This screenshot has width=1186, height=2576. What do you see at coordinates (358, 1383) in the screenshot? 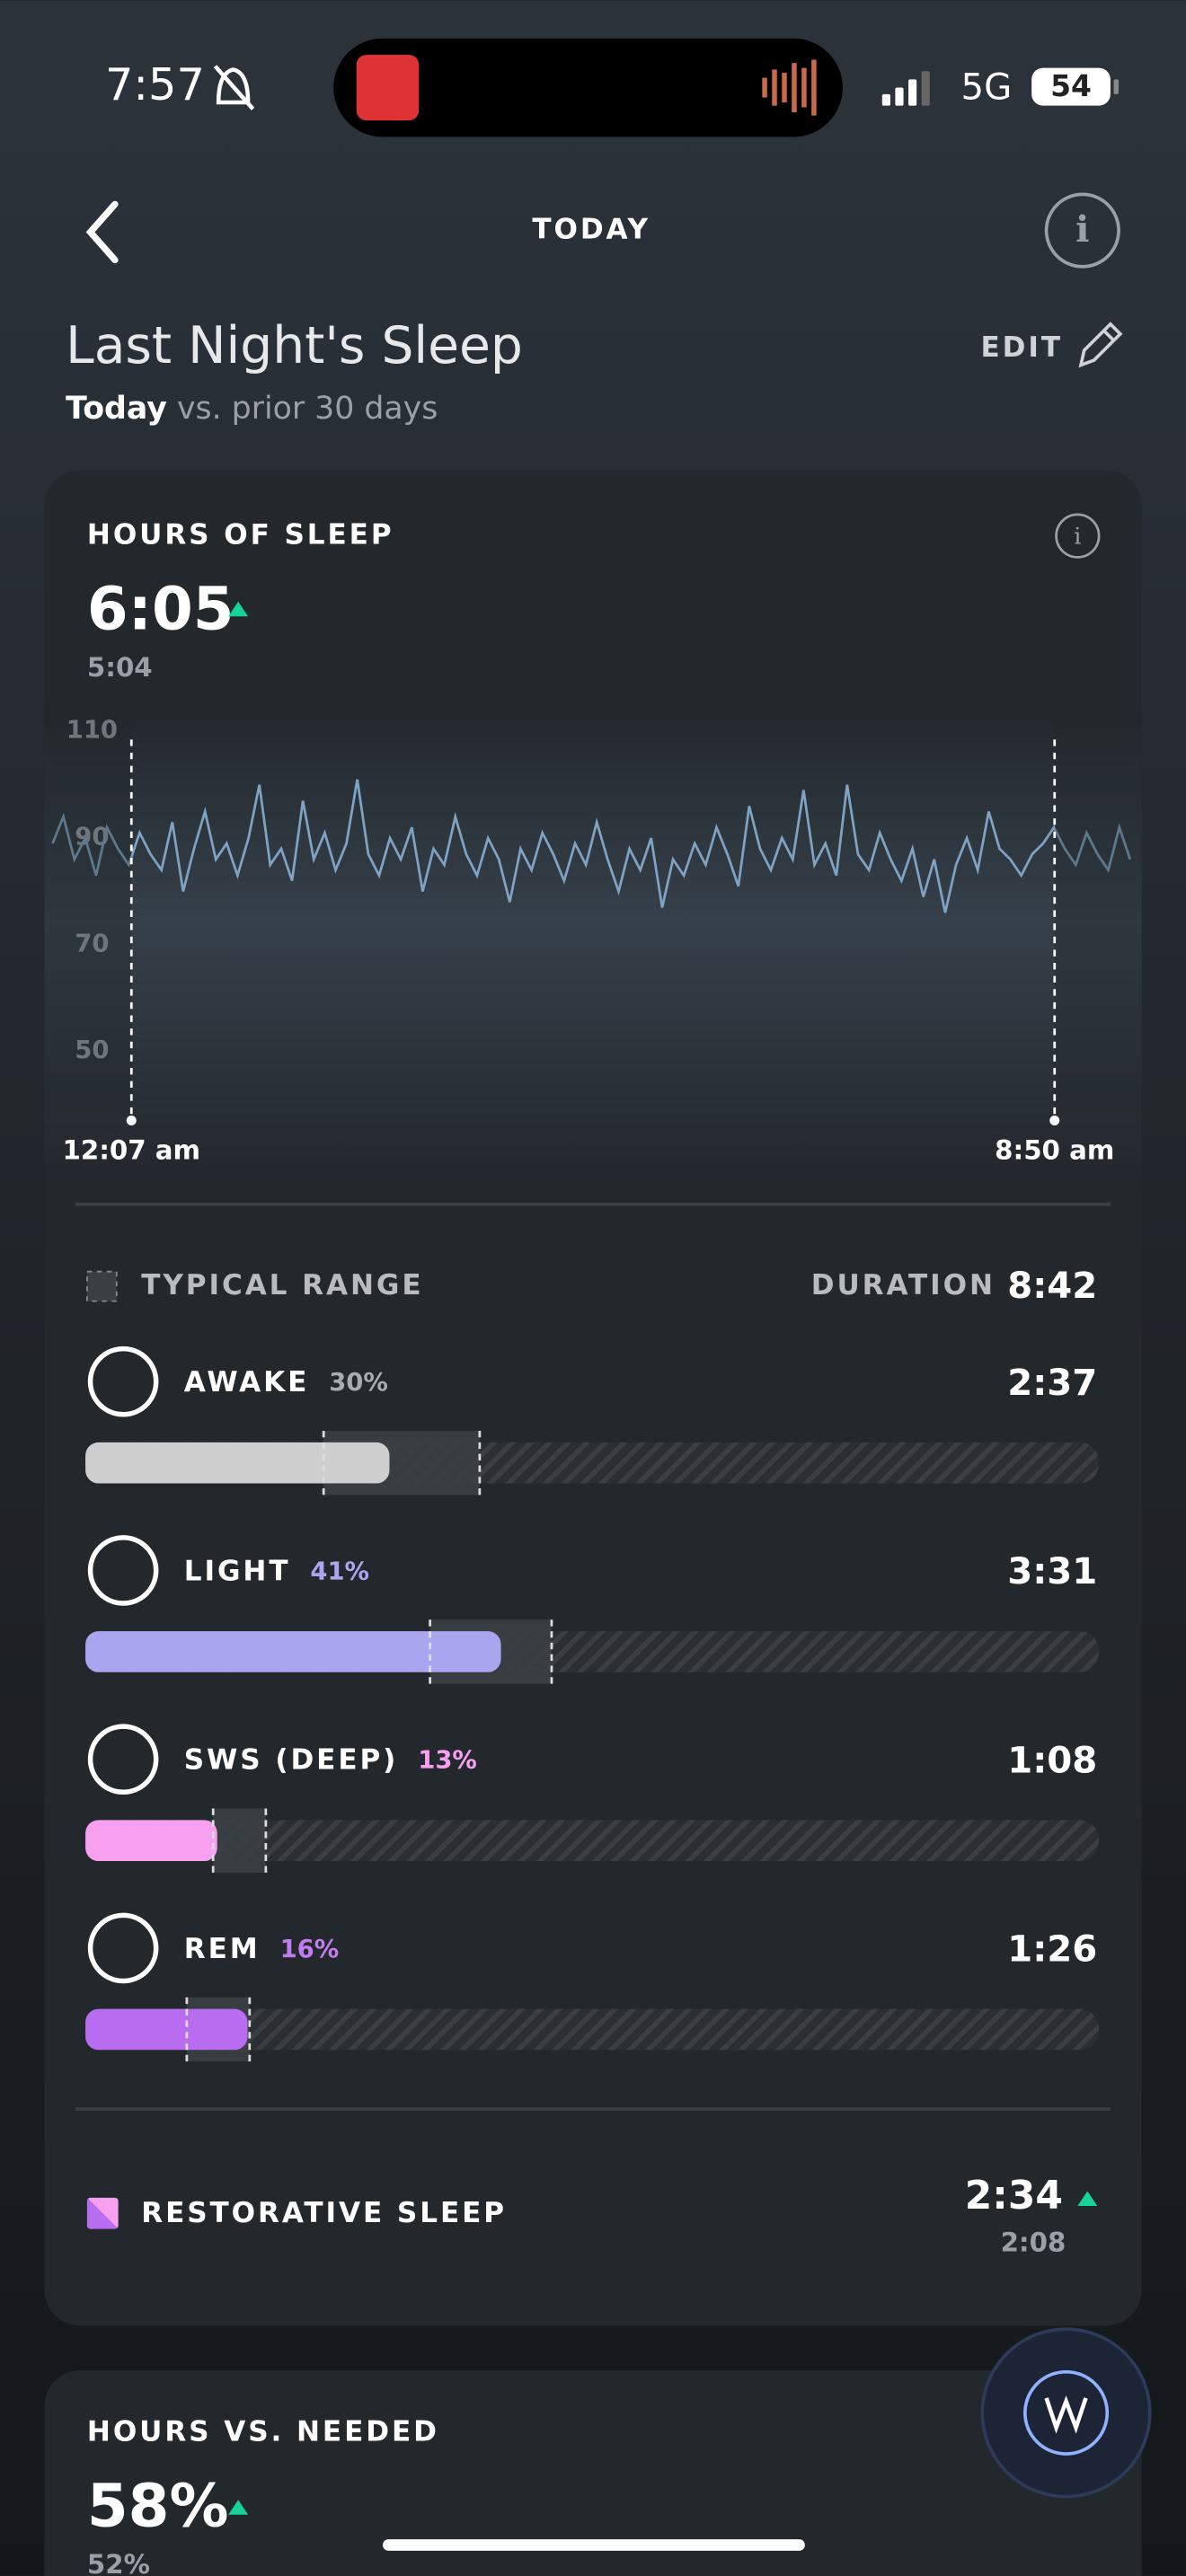
I see `stage-percent: 30%` at bounding box center [358, 1383].